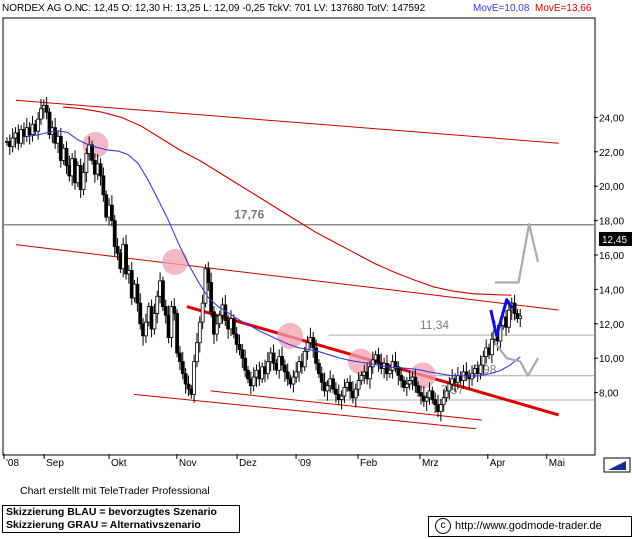  What do you see at coordinates (12, 463) in the screenshot?
I see `x-tick-label: '08` at bounding box center [12, 463].